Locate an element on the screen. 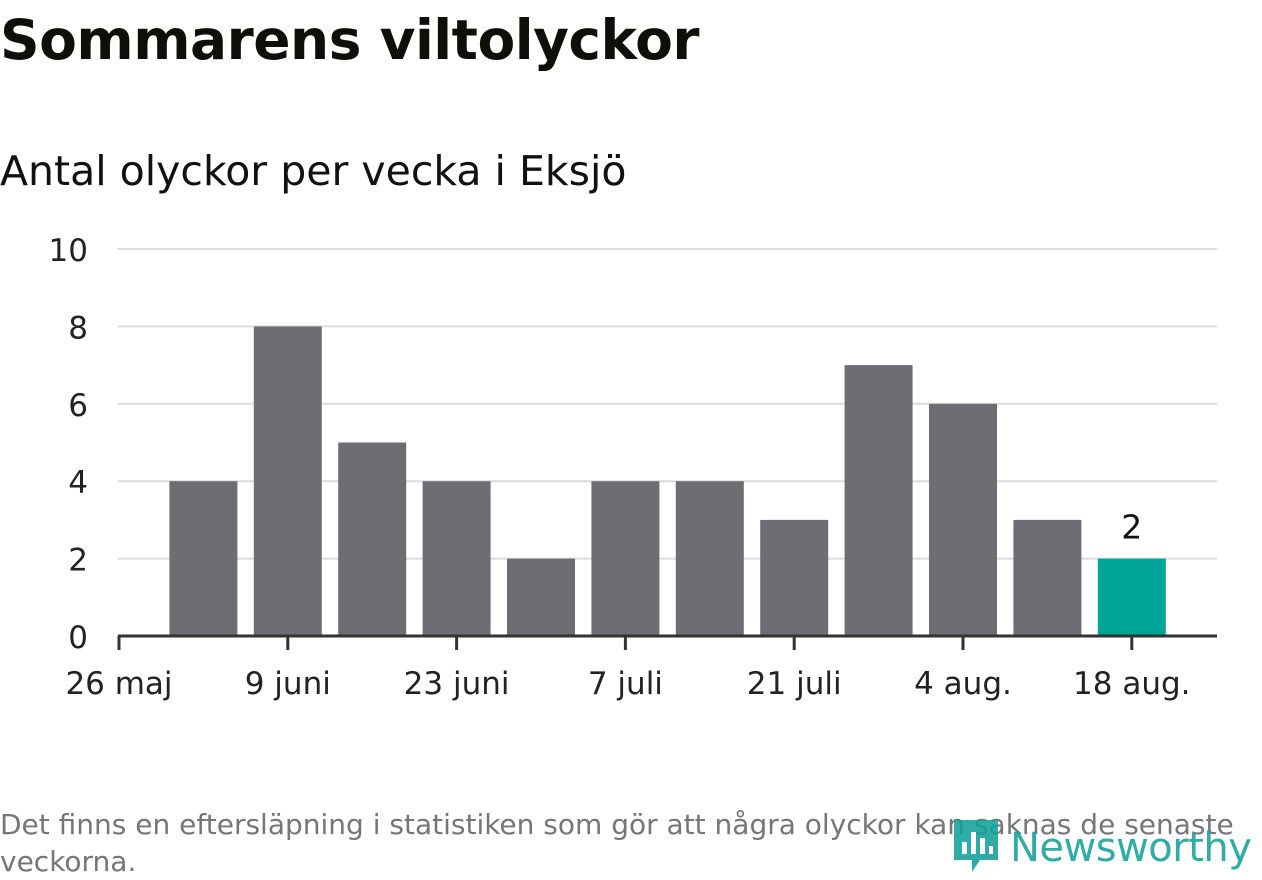  bar-30-juni is located at coordinates (541, 597).